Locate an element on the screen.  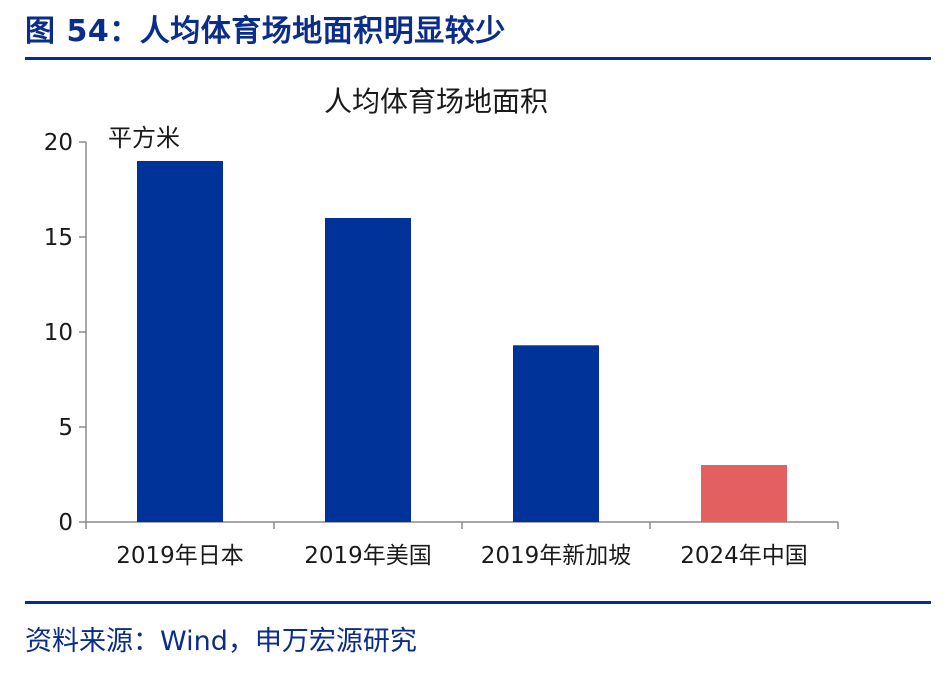
source-note: 资料来源：Wind，申万宏源研究 is located at coordinates (221, 641).